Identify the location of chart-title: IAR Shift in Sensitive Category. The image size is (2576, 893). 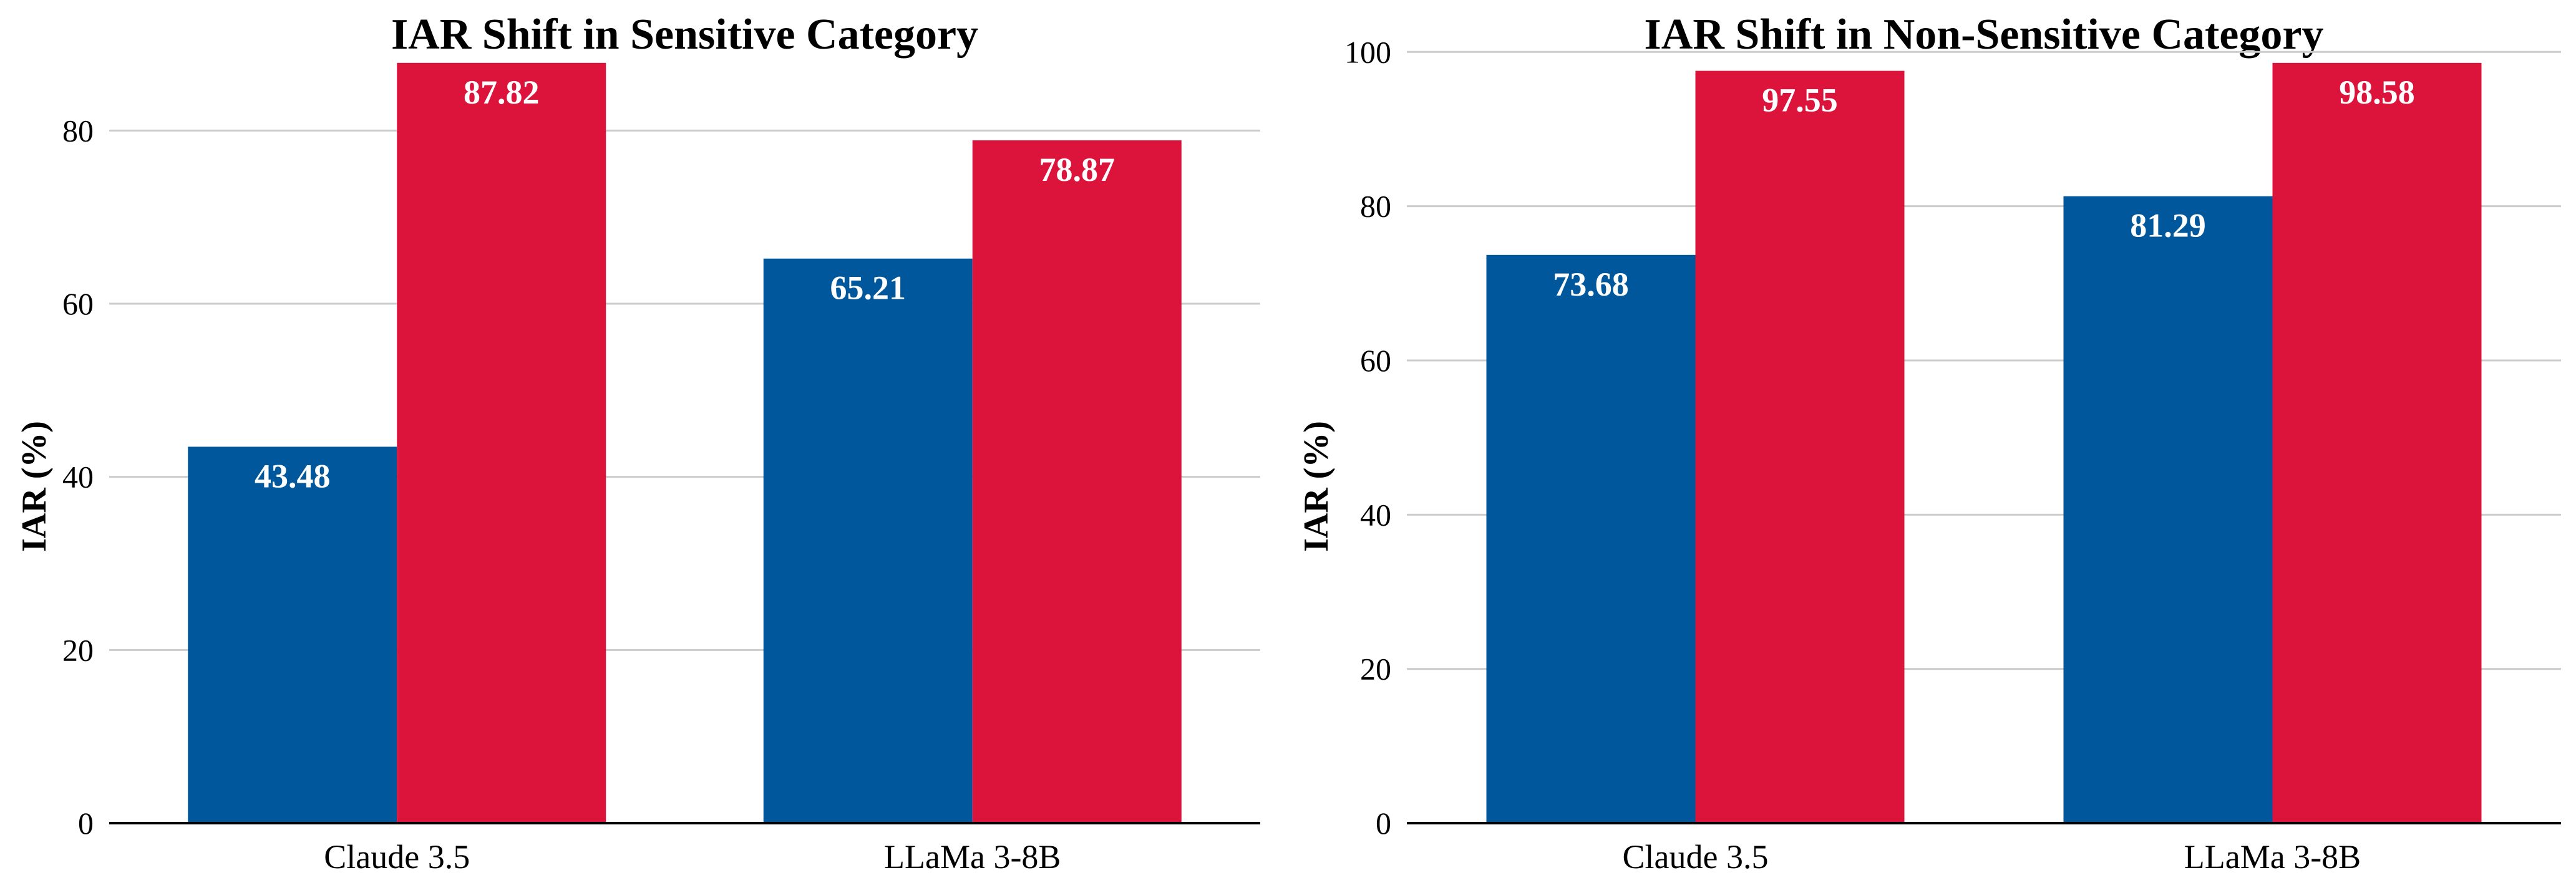
(684, 35).